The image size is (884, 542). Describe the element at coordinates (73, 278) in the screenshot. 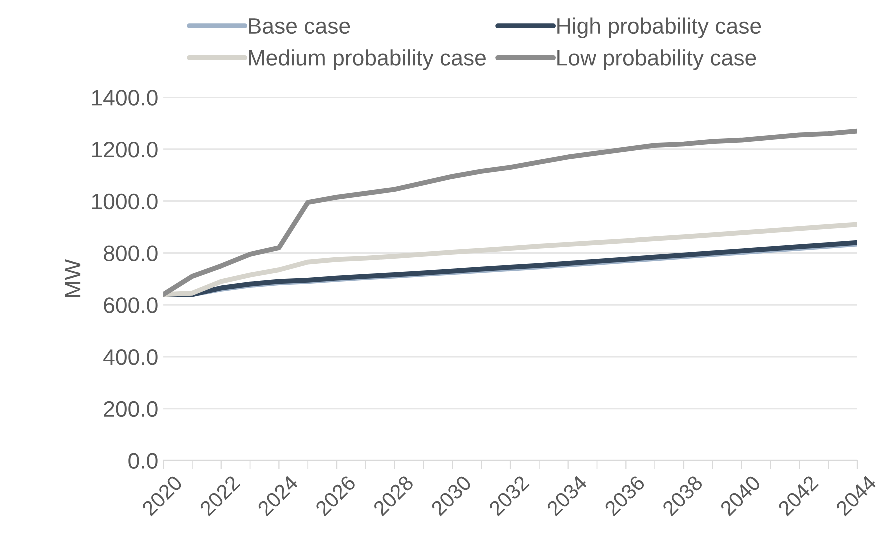

I see `y-axis-title: MW` at that location.